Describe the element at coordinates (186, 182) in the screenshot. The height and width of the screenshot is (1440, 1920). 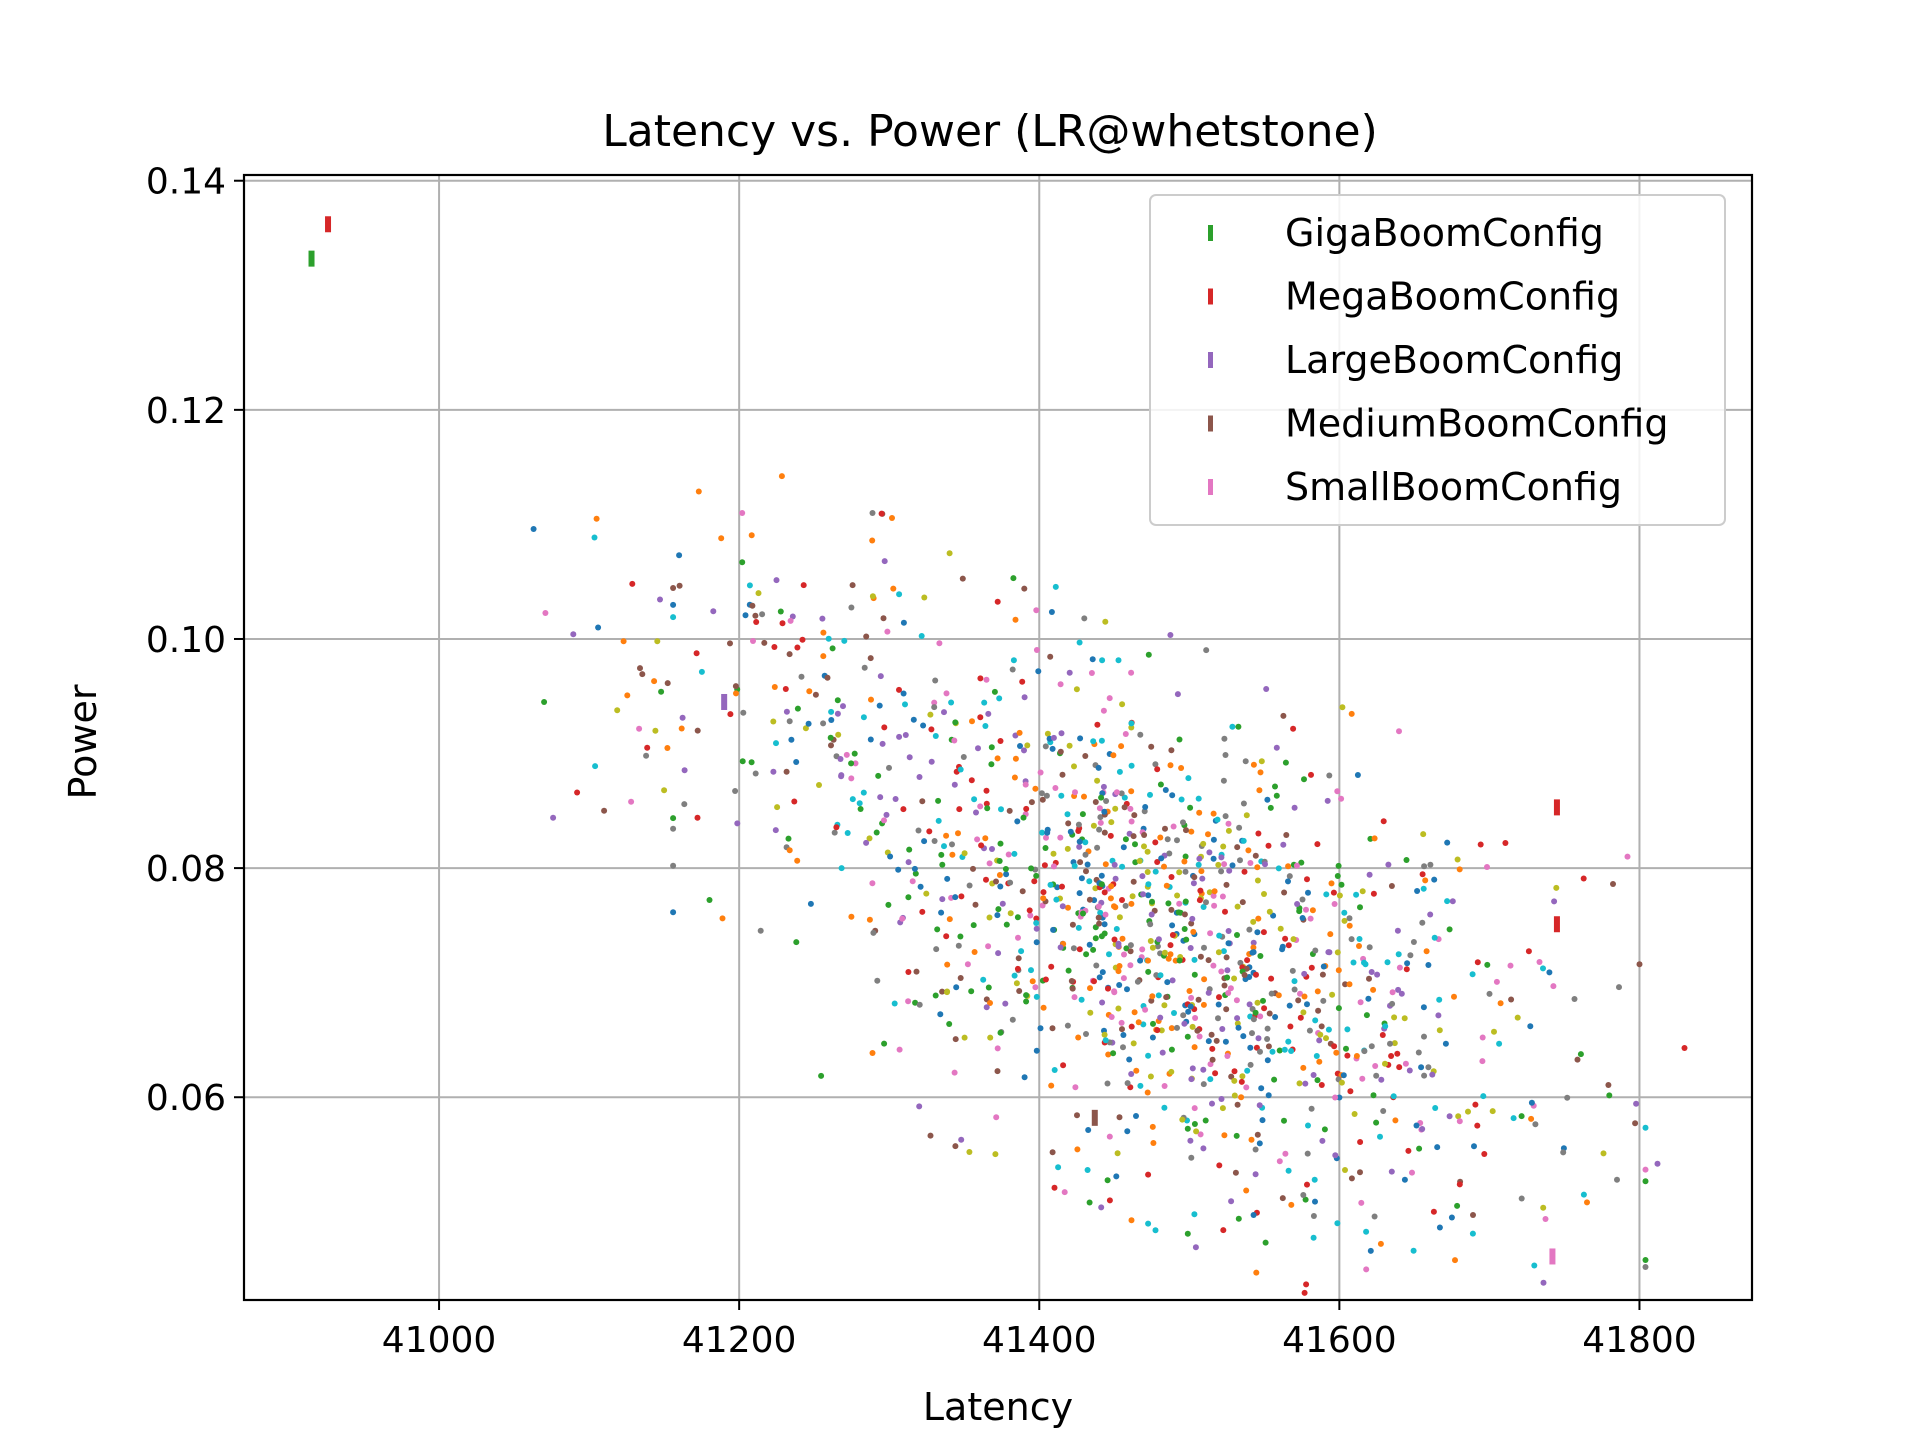
I see `y-tick-label: 0.14` at that location.